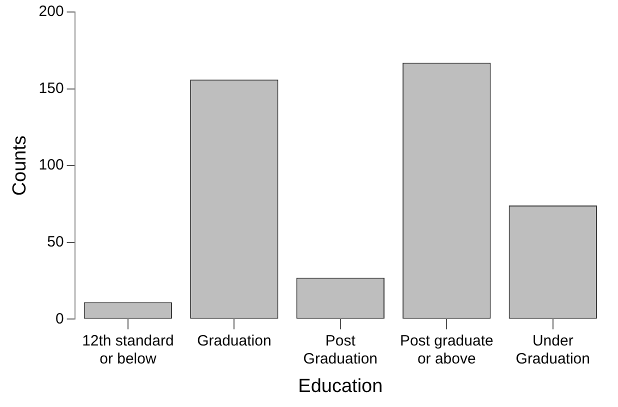 The image size is (618, 407). Describe the element at coordinates (553, 350) in the screenshot. I see `x-tick-label: Under Graduation` at that location.